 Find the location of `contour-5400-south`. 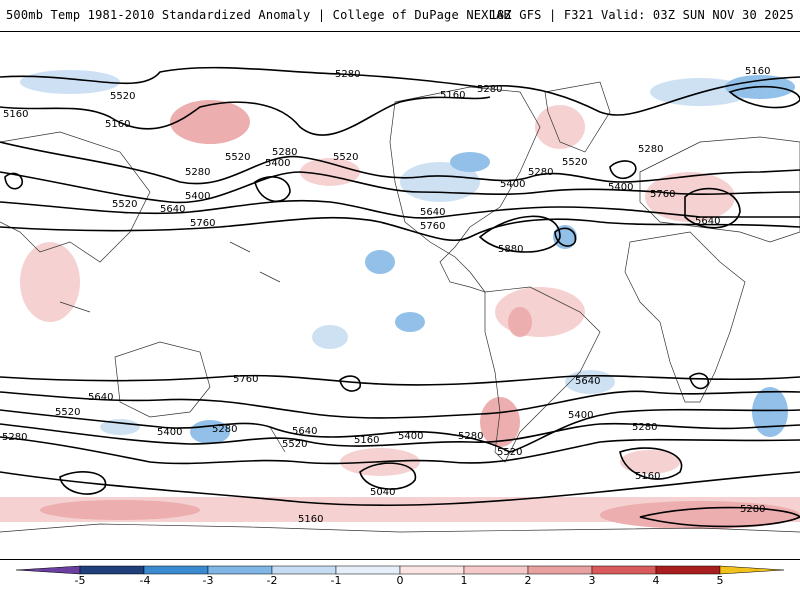

contour-5400-south is located at coordinates (400, 434).